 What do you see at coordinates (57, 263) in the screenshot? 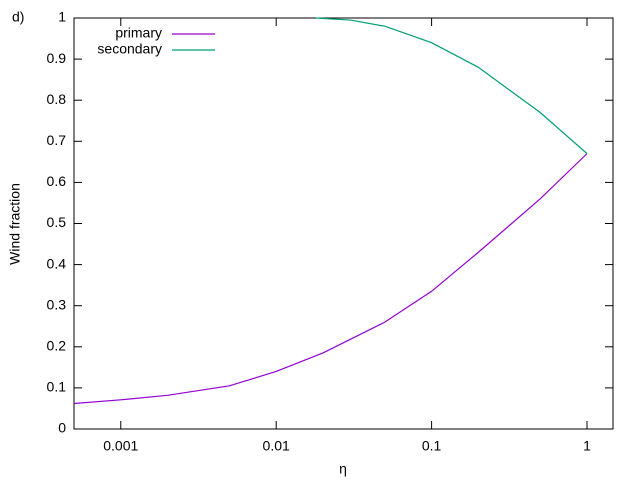
I see `y-tick-label: 0.4` at bounding box center [57, 263].